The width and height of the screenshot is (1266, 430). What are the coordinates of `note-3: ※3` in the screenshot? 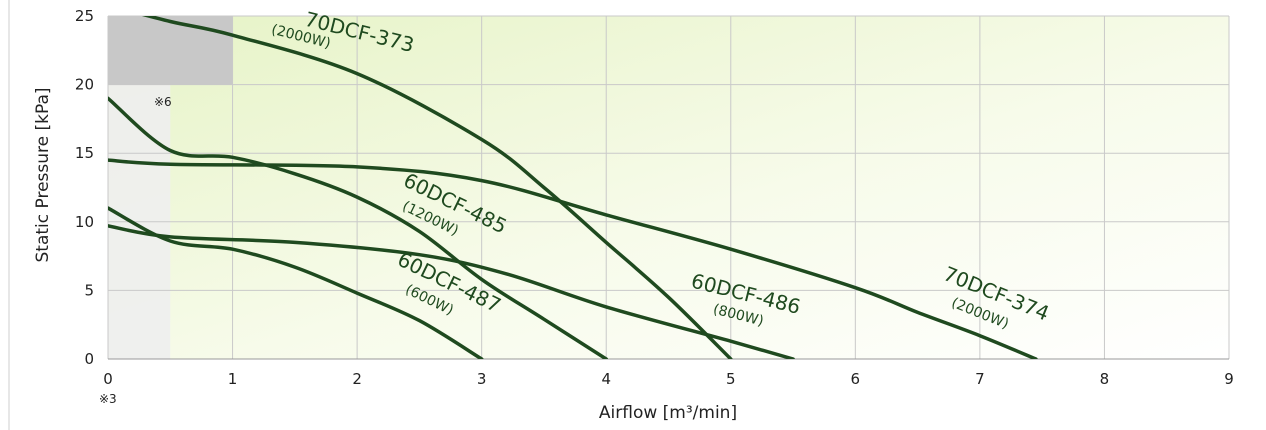 It's located at (108, 399).